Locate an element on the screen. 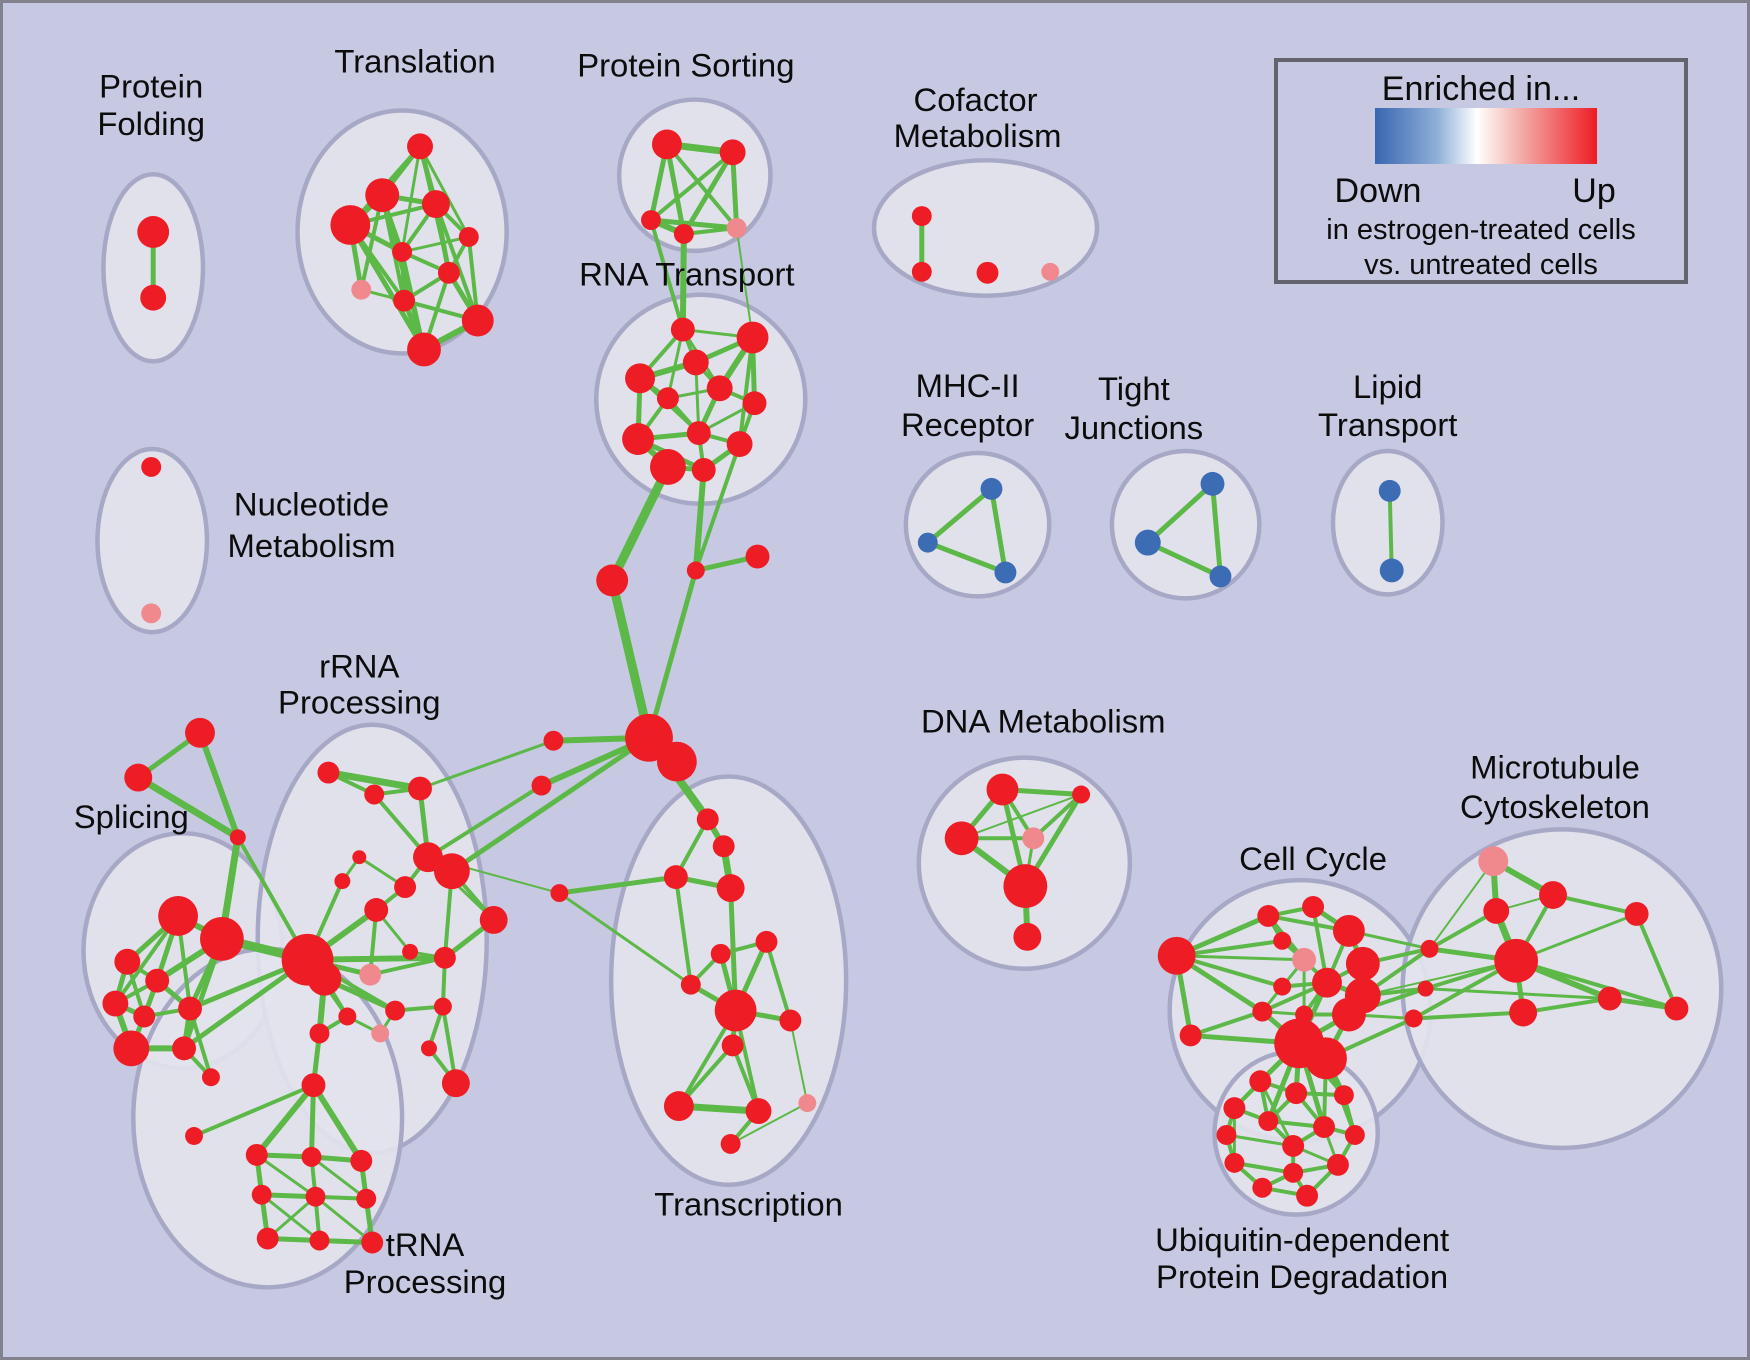 This screenshot has width=1750, height=1360. cluster-lipid-transport-ellipse is located at coordinates (1387, 522).